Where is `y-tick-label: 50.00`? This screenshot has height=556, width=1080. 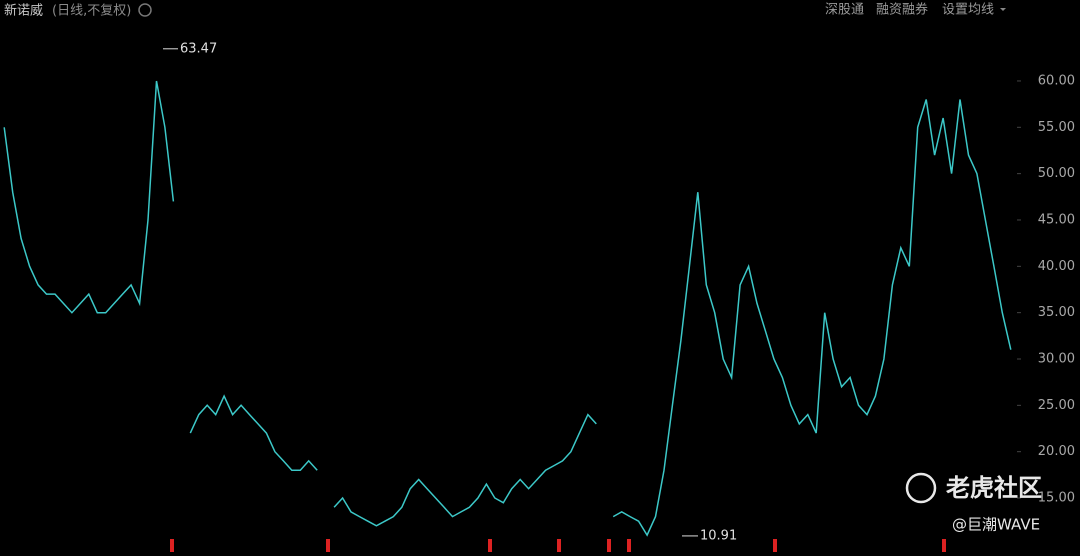
y-tick-label: 50.00 is located at coordinates (1056, 173).